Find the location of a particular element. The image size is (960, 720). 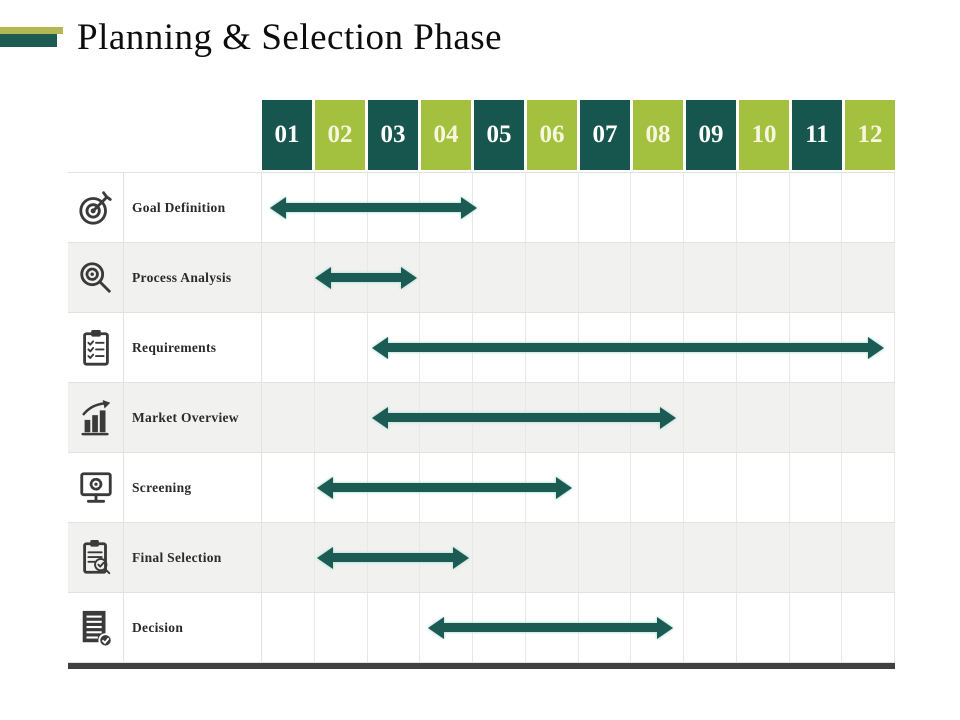

month-header-cell: 02 is located at coordinates (340, 135).